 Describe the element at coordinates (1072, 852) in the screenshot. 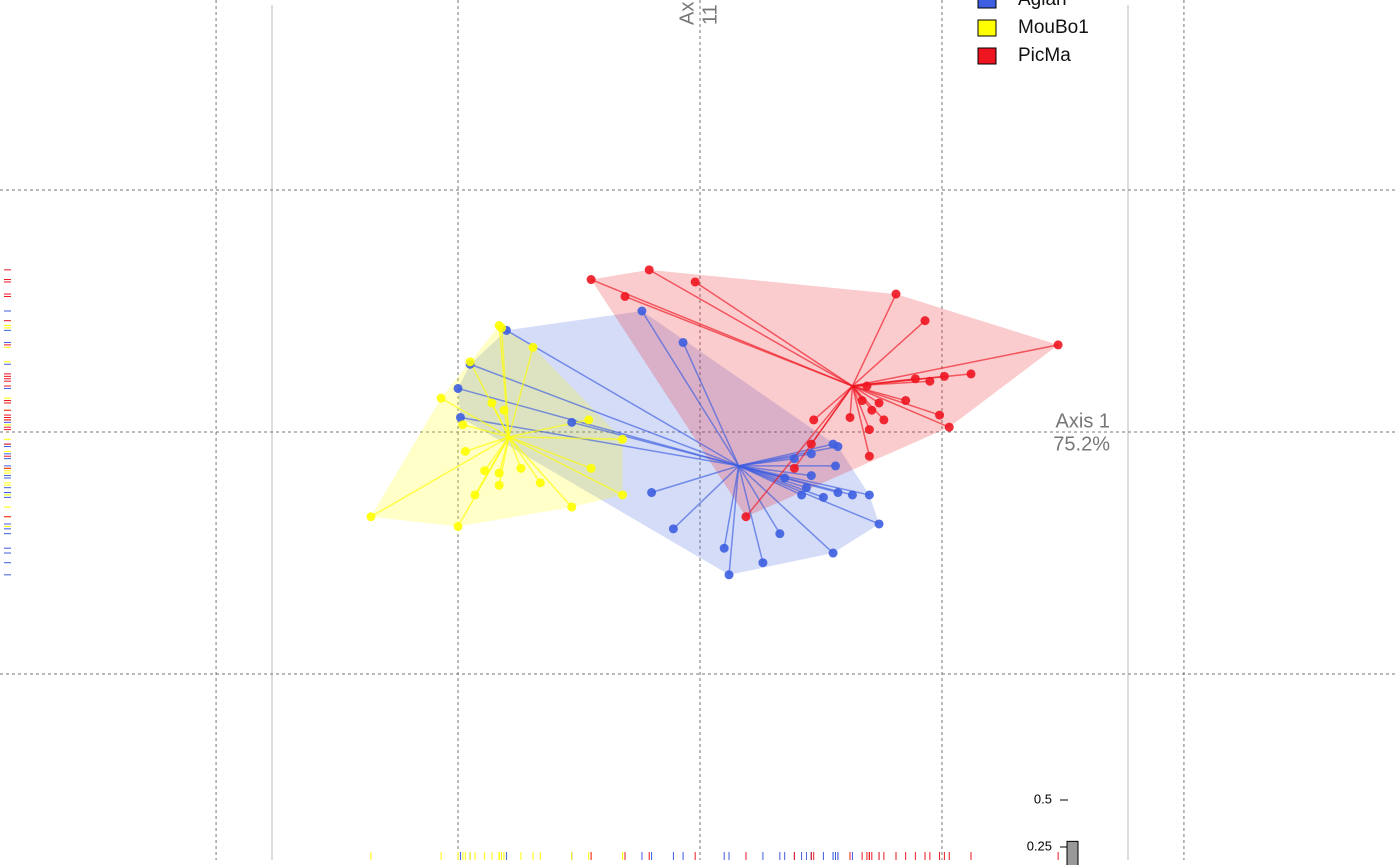

I see `inset-bar` at that location.